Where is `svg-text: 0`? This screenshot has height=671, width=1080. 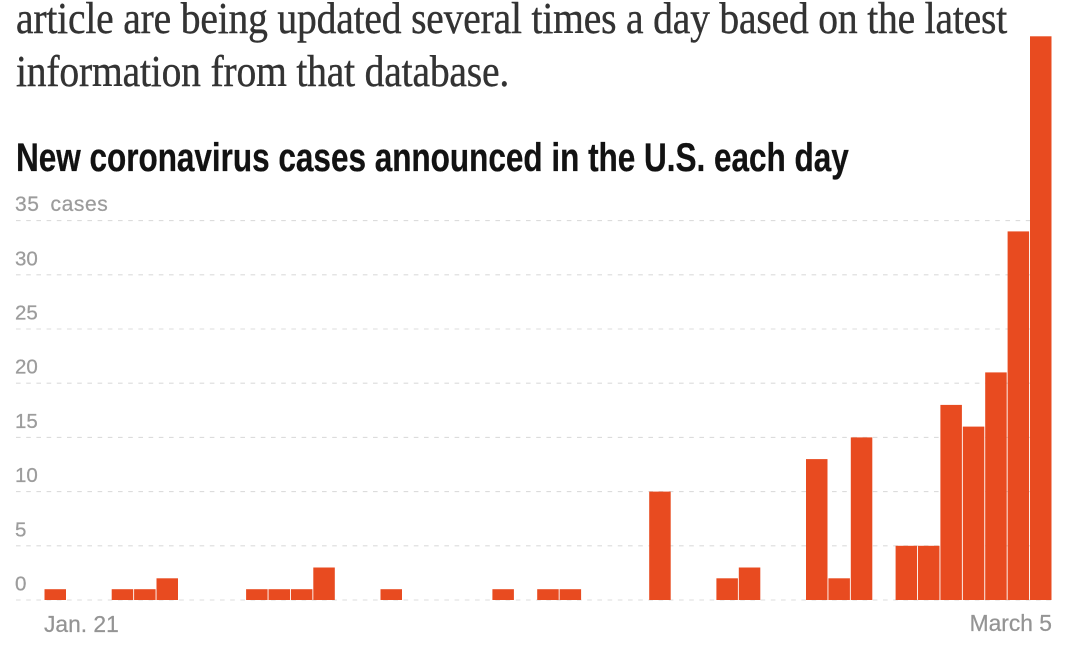
svg-text: 0 is located at coordinates (20, 584).